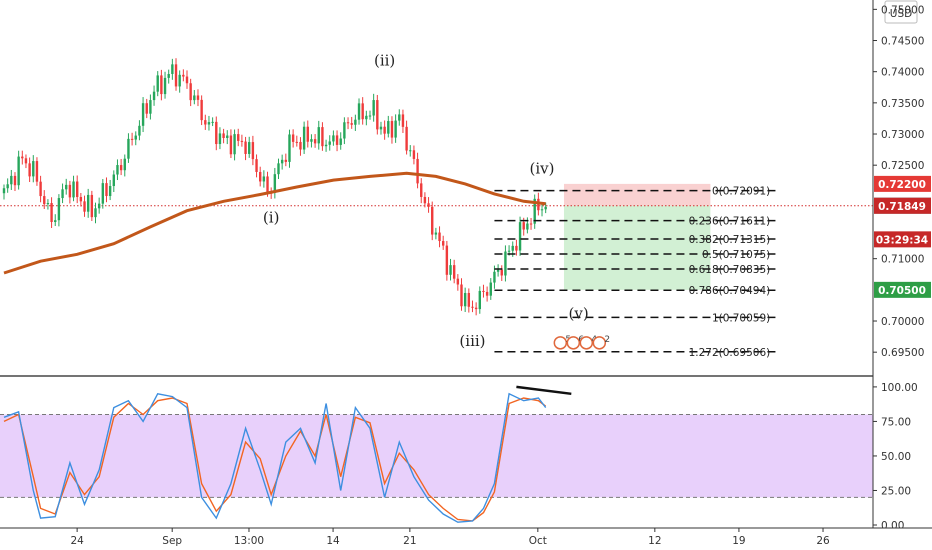 This screenshot has width=932, height=550. Describe the element at coordinates (902, 239) in the screenshot. I see `badge-countdown-box` at that location.